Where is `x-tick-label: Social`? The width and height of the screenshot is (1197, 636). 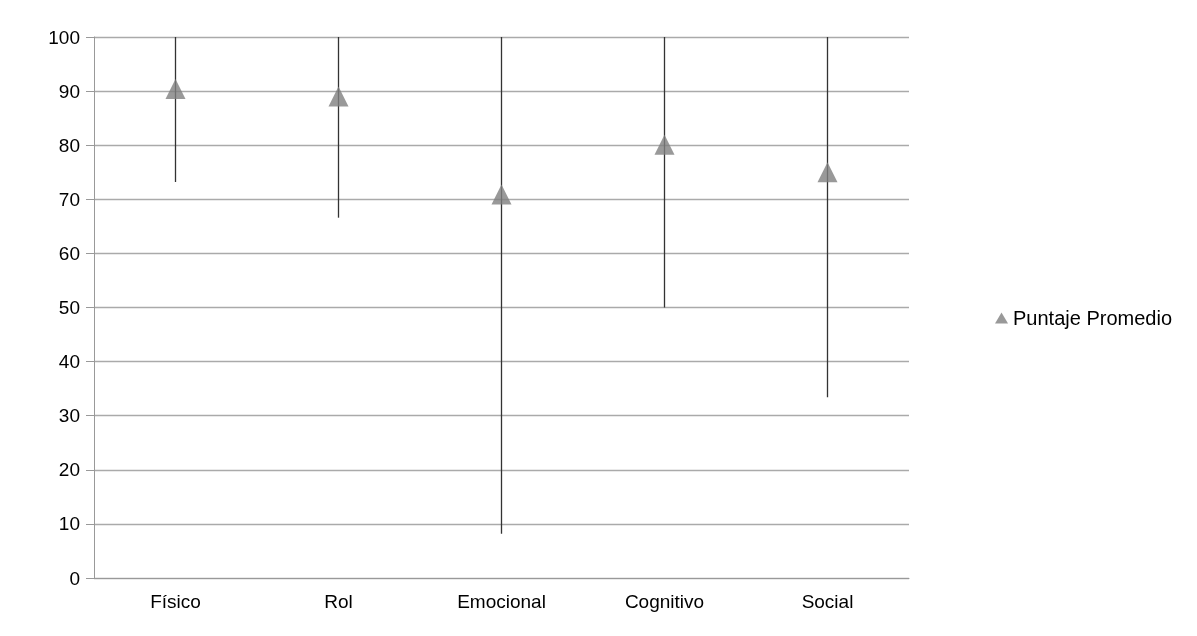
x-tick-label: Social is located at coordinates (827, 601).